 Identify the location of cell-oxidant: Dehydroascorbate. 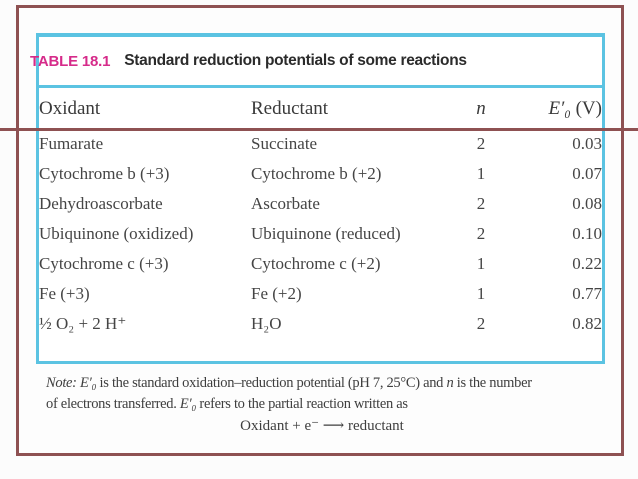
(101, 203).